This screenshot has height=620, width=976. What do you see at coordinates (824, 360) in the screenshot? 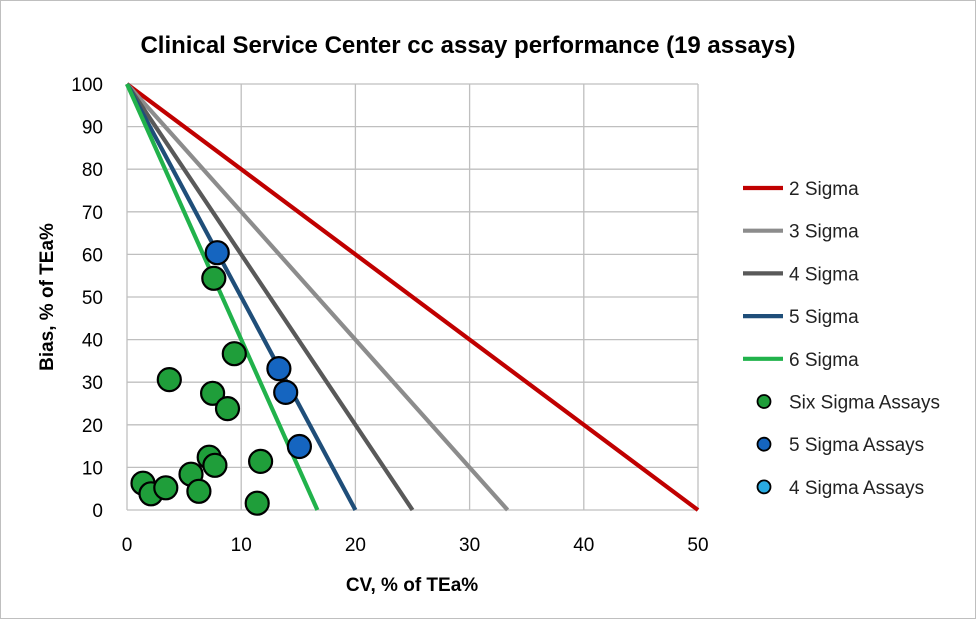
I see `legend-label: 6 Sigma` at bounding box center [824, 360].